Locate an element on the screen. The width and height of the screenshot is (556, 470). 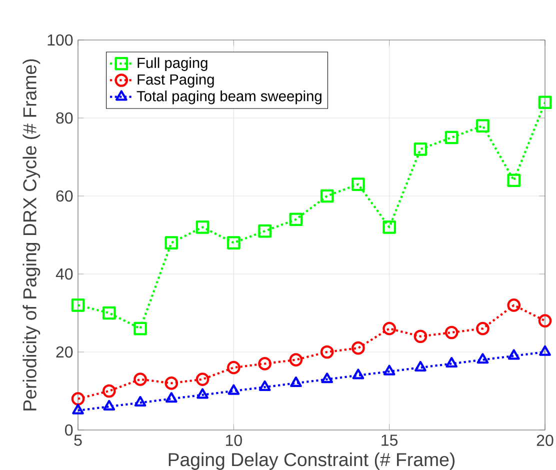
y-tick-label: 80 is located at coordinates (64, 118).